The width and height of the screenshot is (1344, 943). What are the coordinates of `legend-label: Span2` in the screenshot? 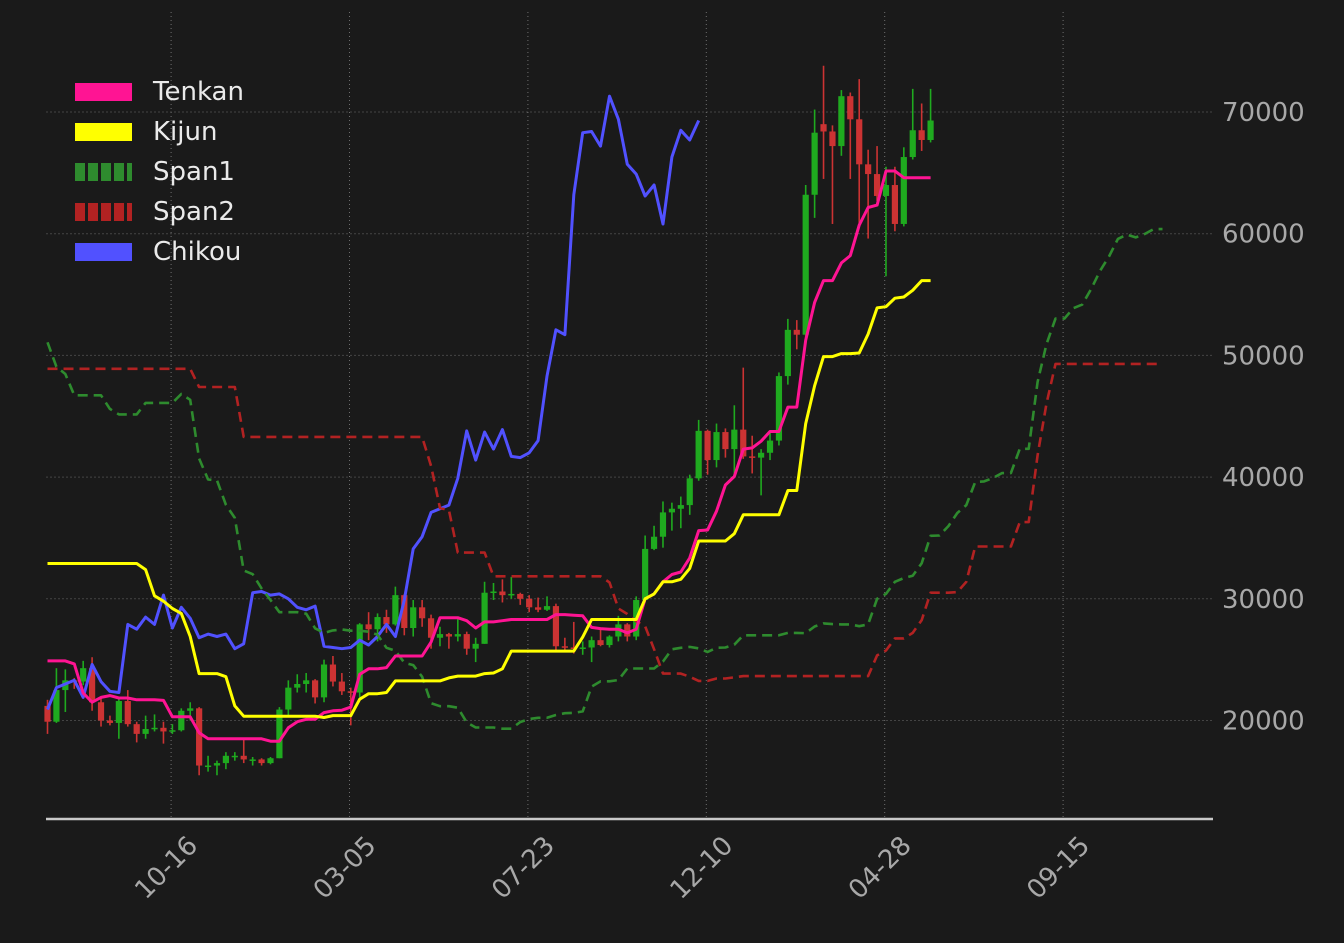 It's located at (194, 212).